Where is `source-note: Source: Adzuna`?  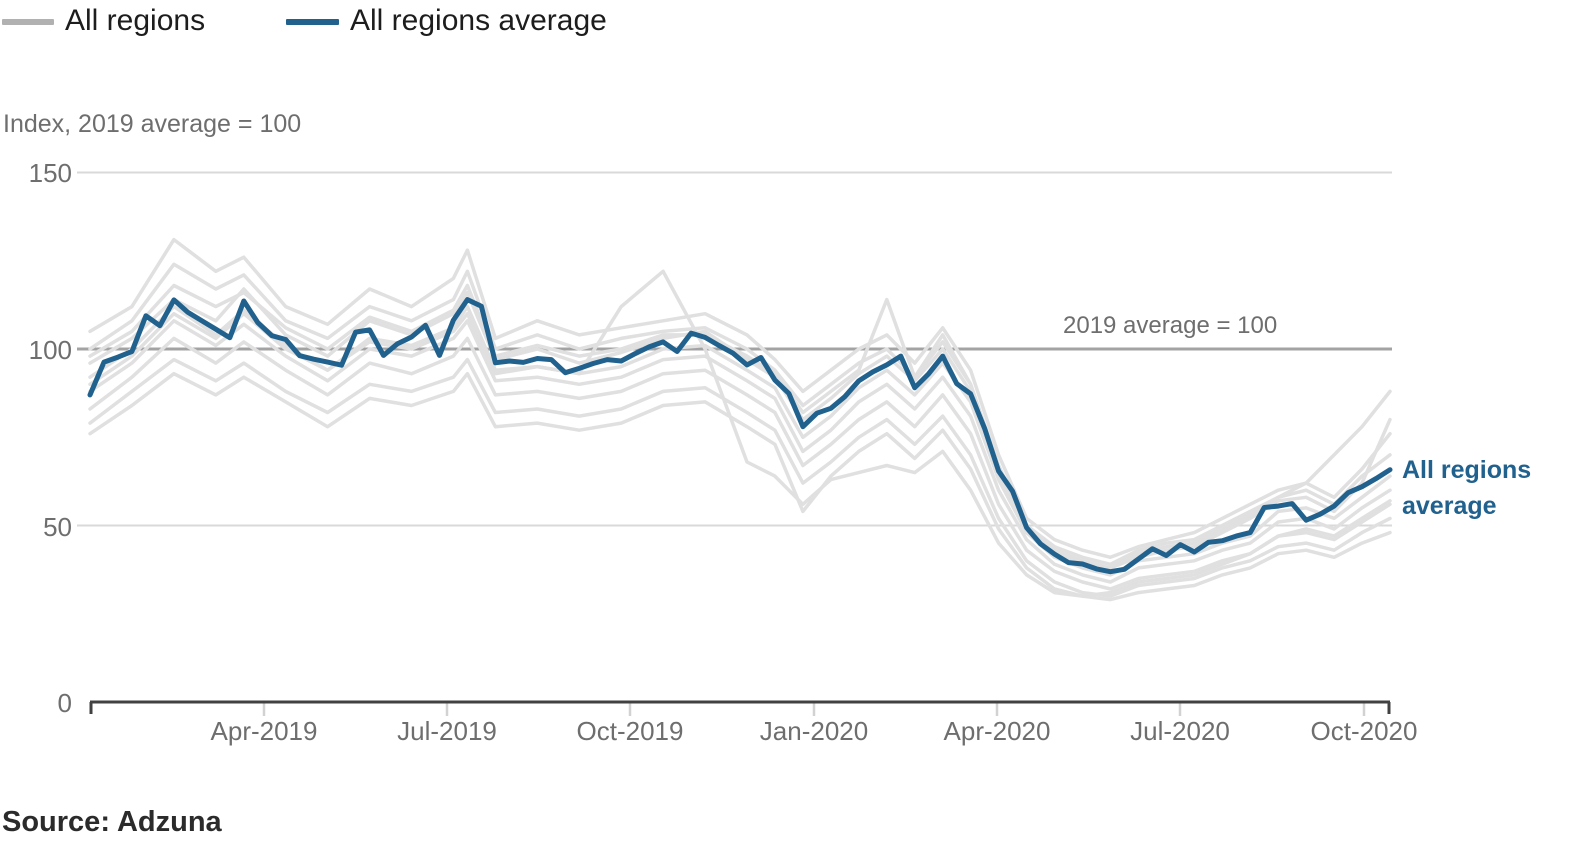 source-note: Source: Adzuna is located at coordinates (112, 822).